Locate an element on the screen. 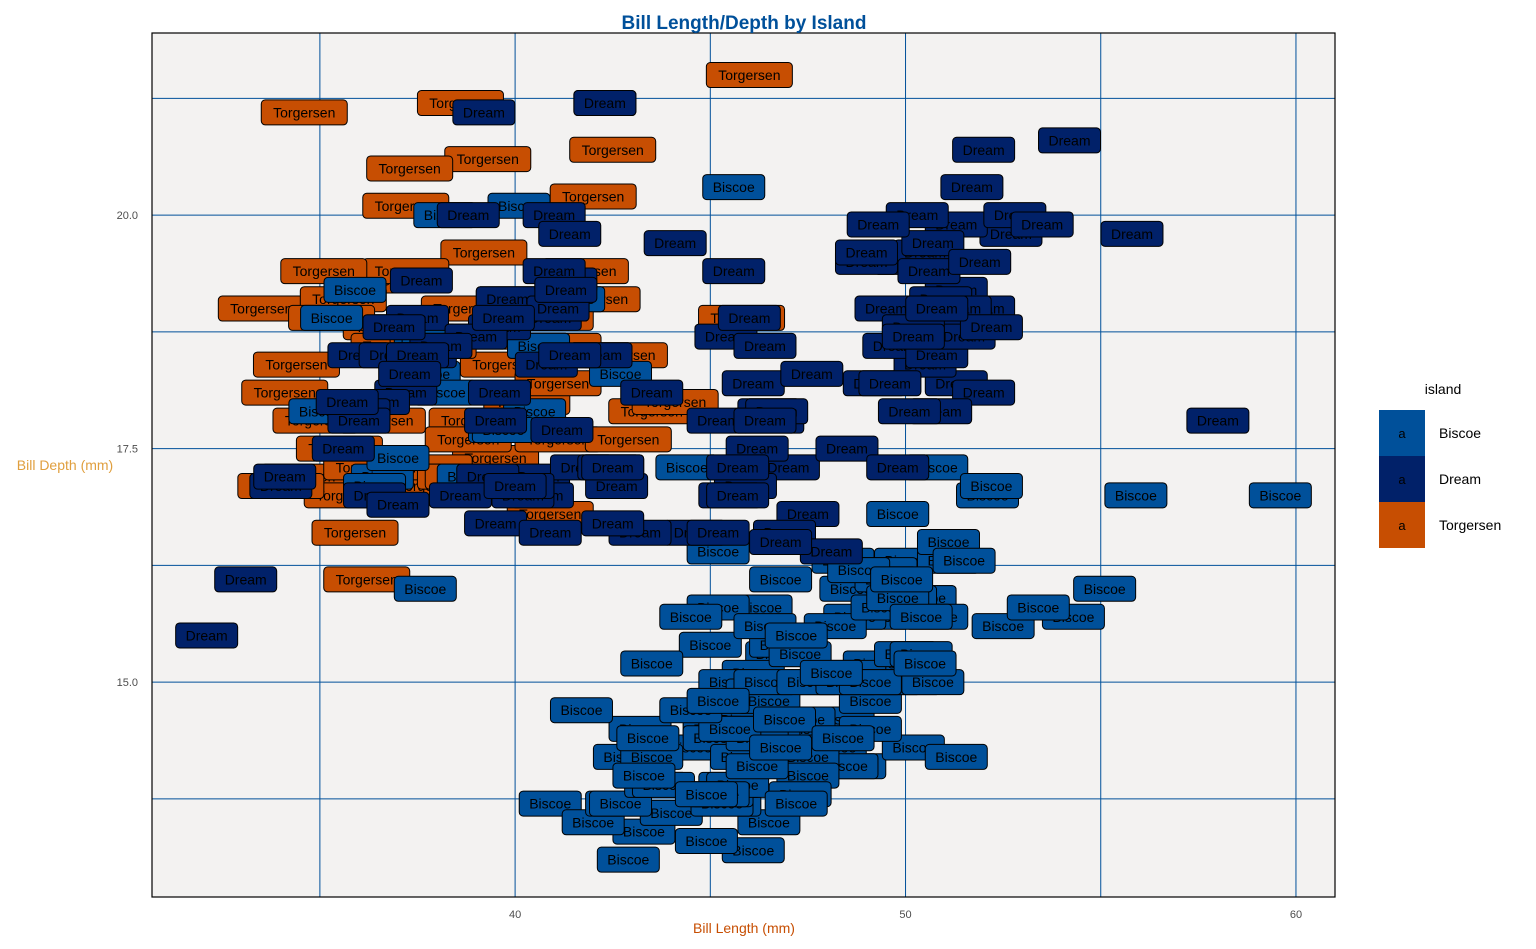 Image resolution: width=1536 pixels, height=949 pixels. y-tick-label: 15.0 is located at coordinates (127, 683).